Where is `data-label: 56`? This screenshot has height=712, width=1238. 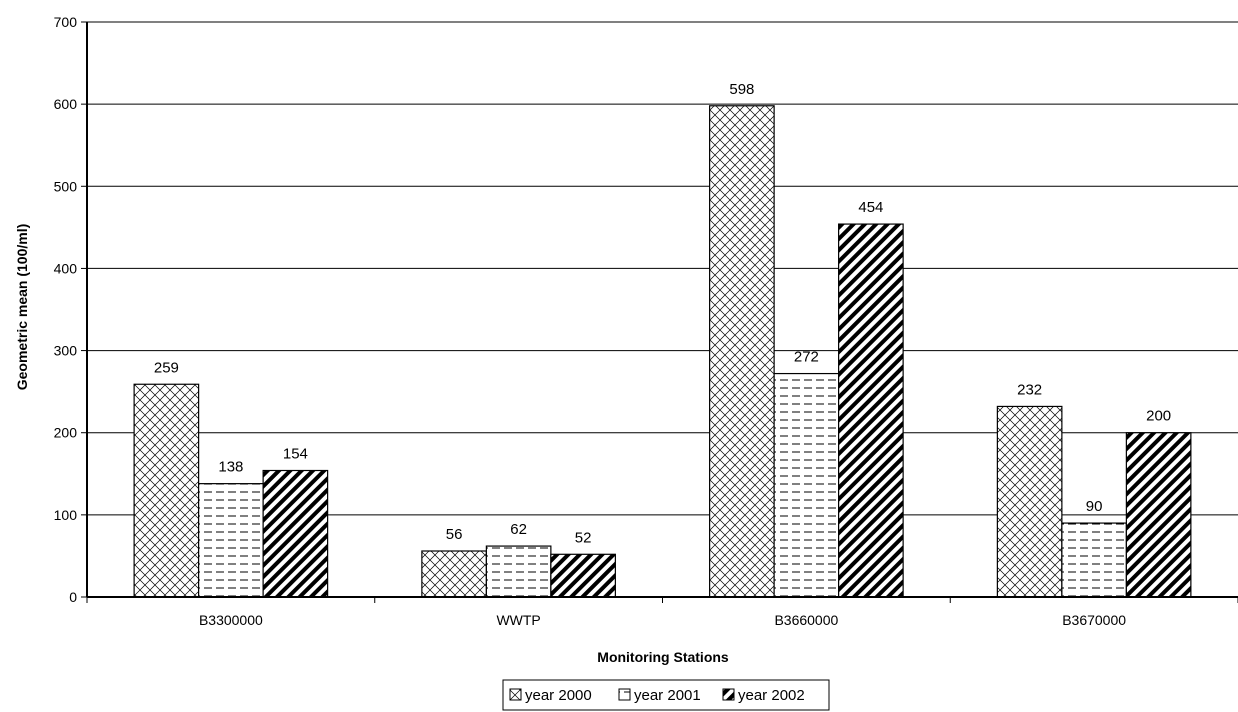 data-label: 56 is located at coordinates (454, 534).